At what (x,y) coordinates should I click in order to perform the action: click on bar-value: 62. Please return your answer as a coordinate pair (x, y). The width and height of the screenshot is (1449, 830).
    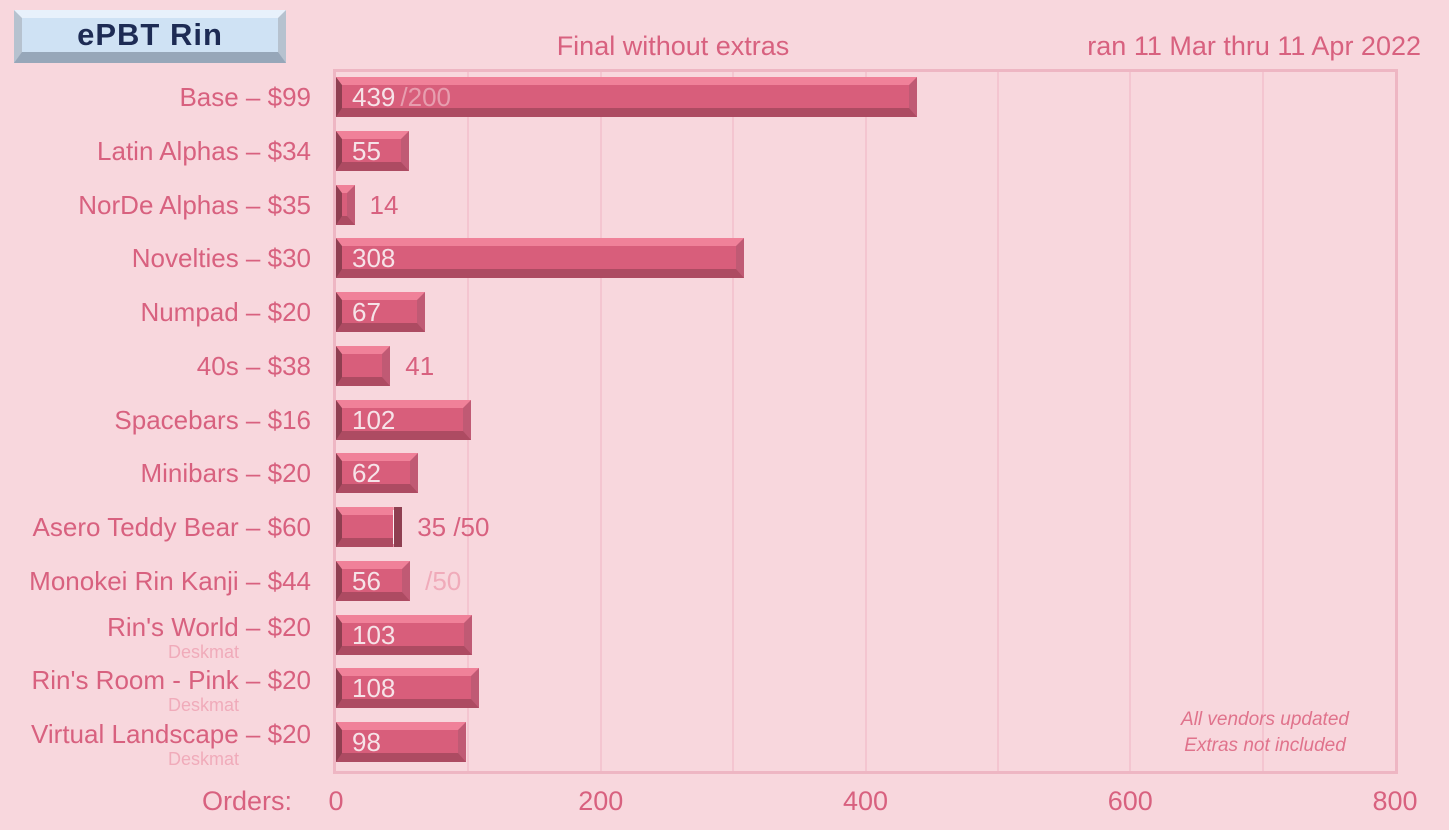
    Looking at the image, I should click on (366, 473).